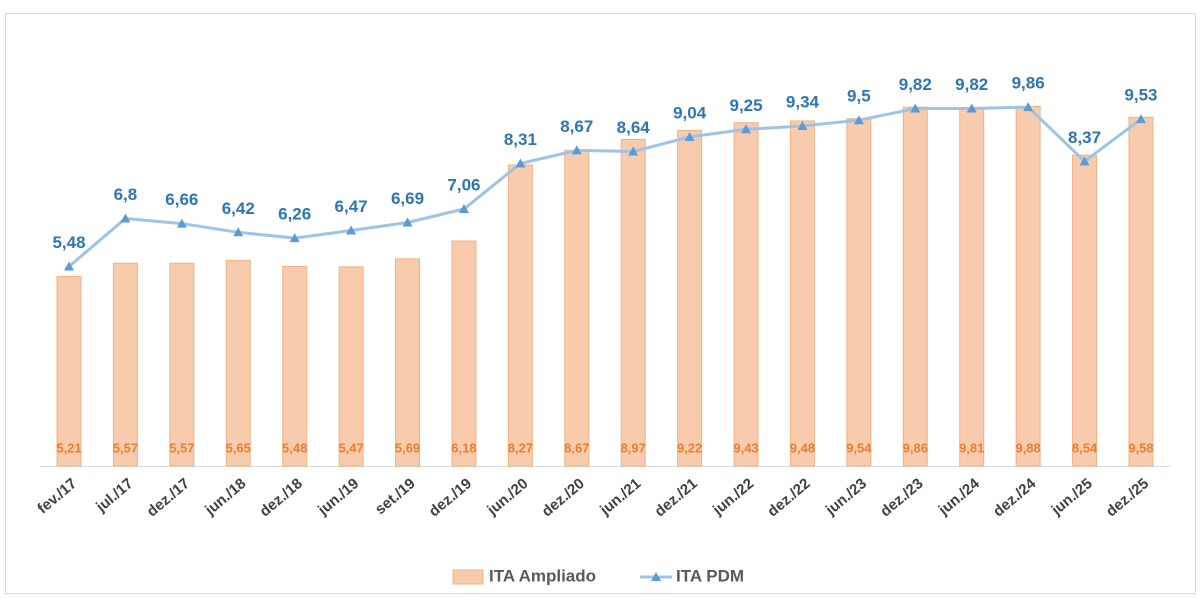 The width and height of the screenshot is (1202, 598). Describe the element at coordinates (294, 447) in the screenshot. I see `bar-value-label: 5,48` at that location.